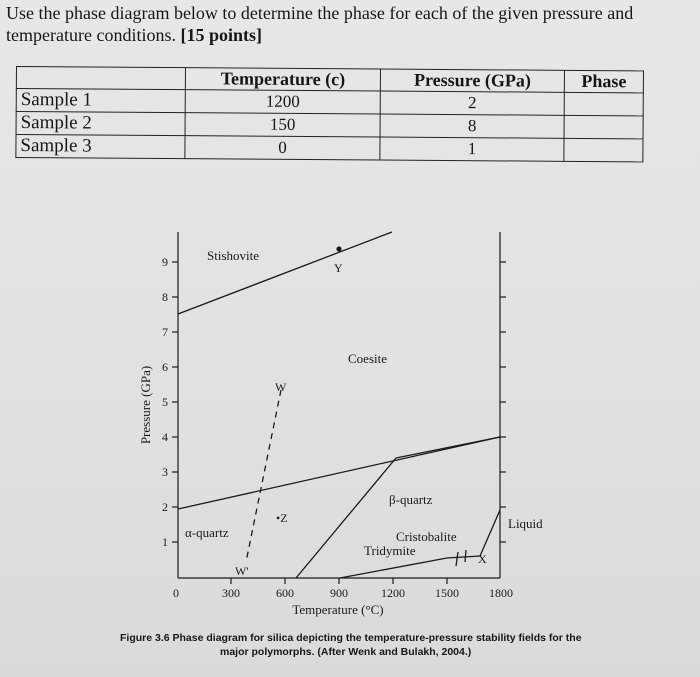 The image size is (700, 677). What do you see at coordinates (482, 559) in the screenshot?
I see `point-x-label: X` at bounding box center [482, 559].